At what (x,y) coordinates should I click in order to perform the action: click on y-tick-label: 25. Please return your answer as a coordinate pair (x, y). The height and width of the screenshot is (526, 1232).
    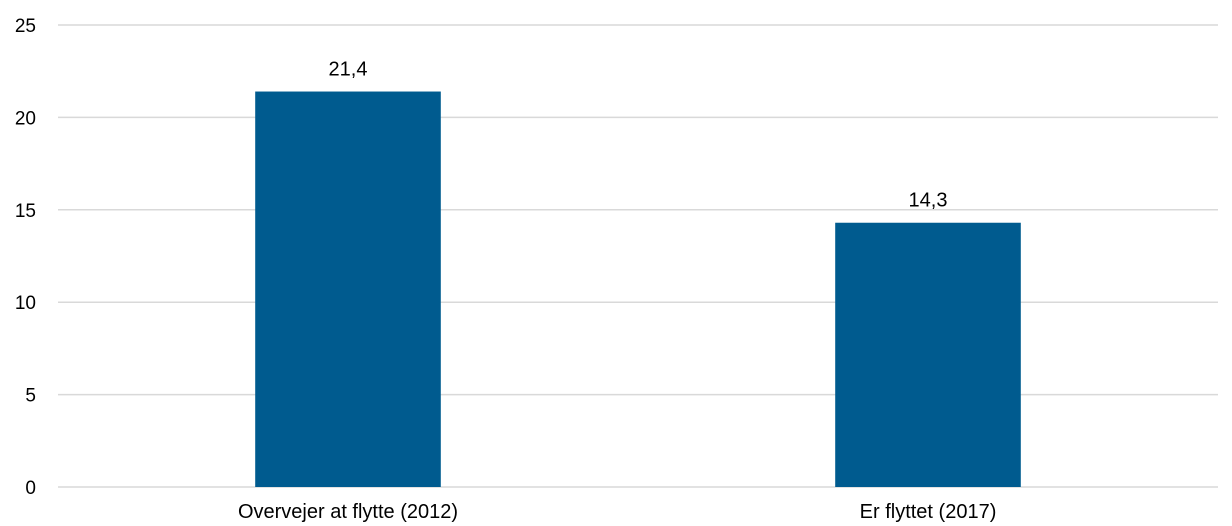
    Looking at the image, I should click on (25, 26).